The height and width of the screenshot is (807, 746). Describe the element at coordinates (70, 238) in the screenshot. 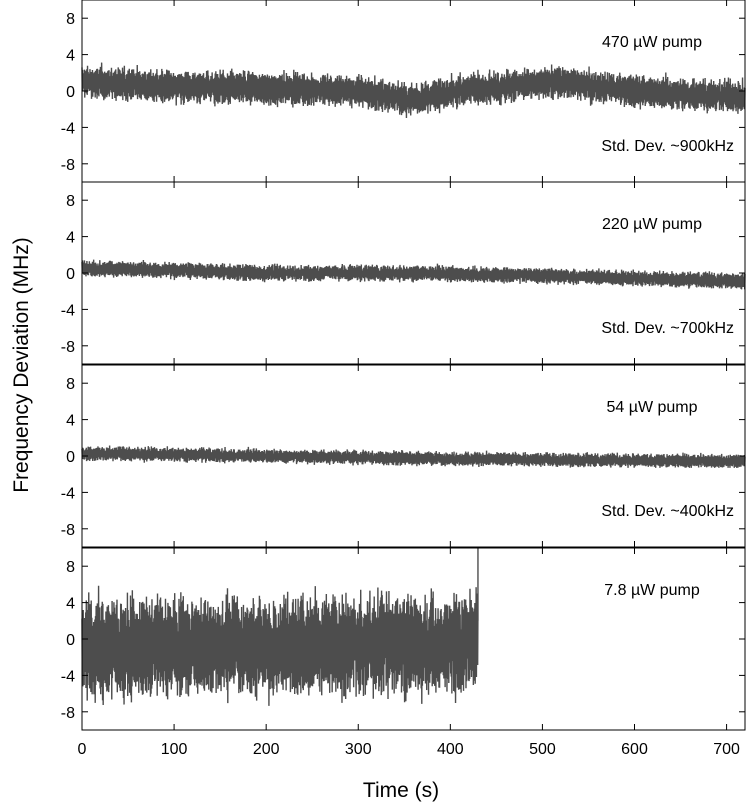

I see `y-tick-label-2: 4` at that location.